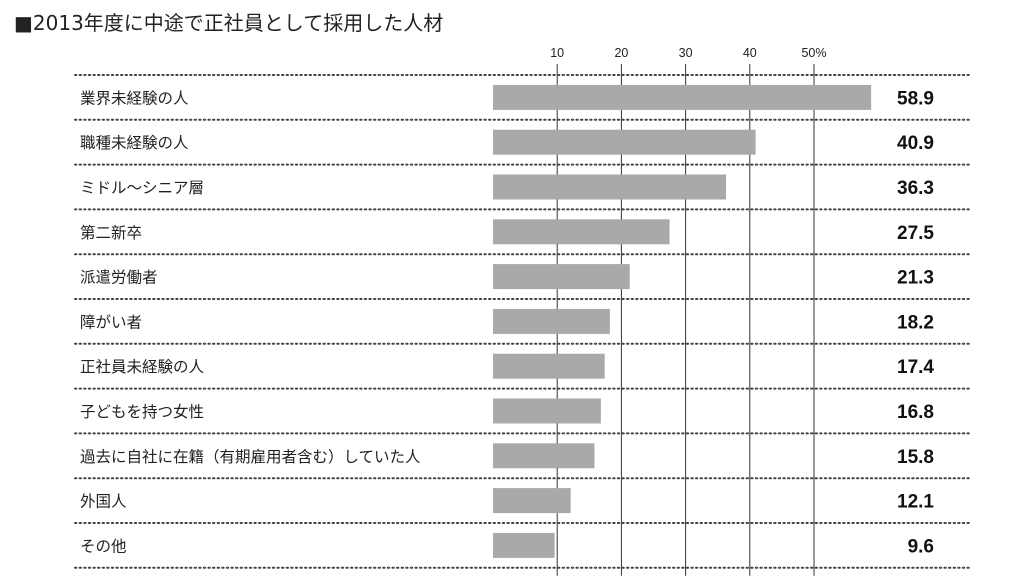 Image resolution: width=1029 pixels, height=587 pixels. Describe the element at coordinates (142, 188) in the screenshot. I see `category-label: ミドル～シニア層` at that location.